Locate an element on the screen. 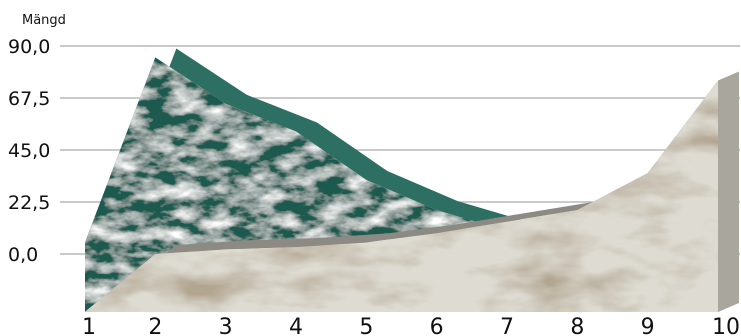 This screenshot has width=741, height=336. x-tick-label: 4 is located at coordinates (296, 325).